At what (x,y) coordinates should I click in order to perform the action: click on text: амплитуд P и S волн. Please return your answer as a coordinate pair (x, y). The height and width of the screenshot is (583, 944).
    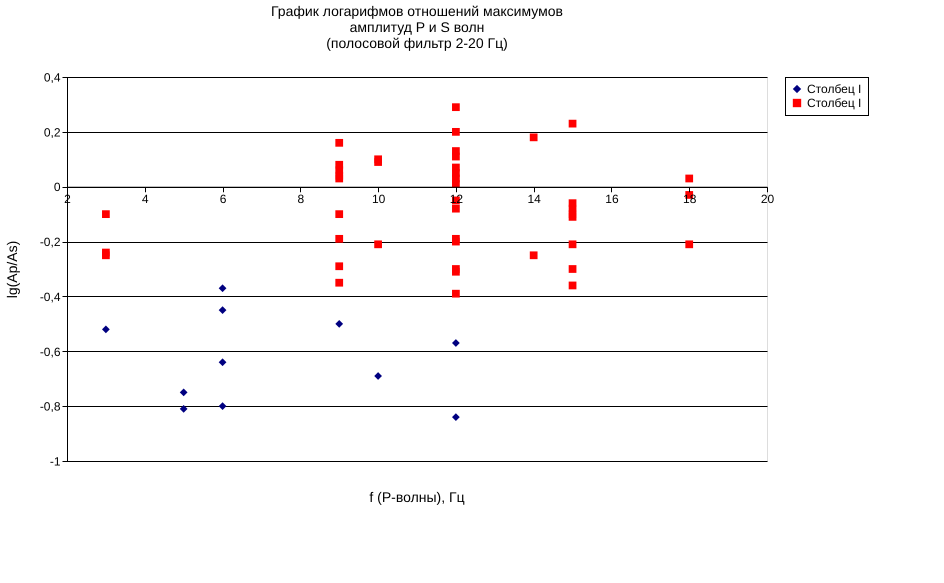
    Looking at the image, I should click on (417, 27).